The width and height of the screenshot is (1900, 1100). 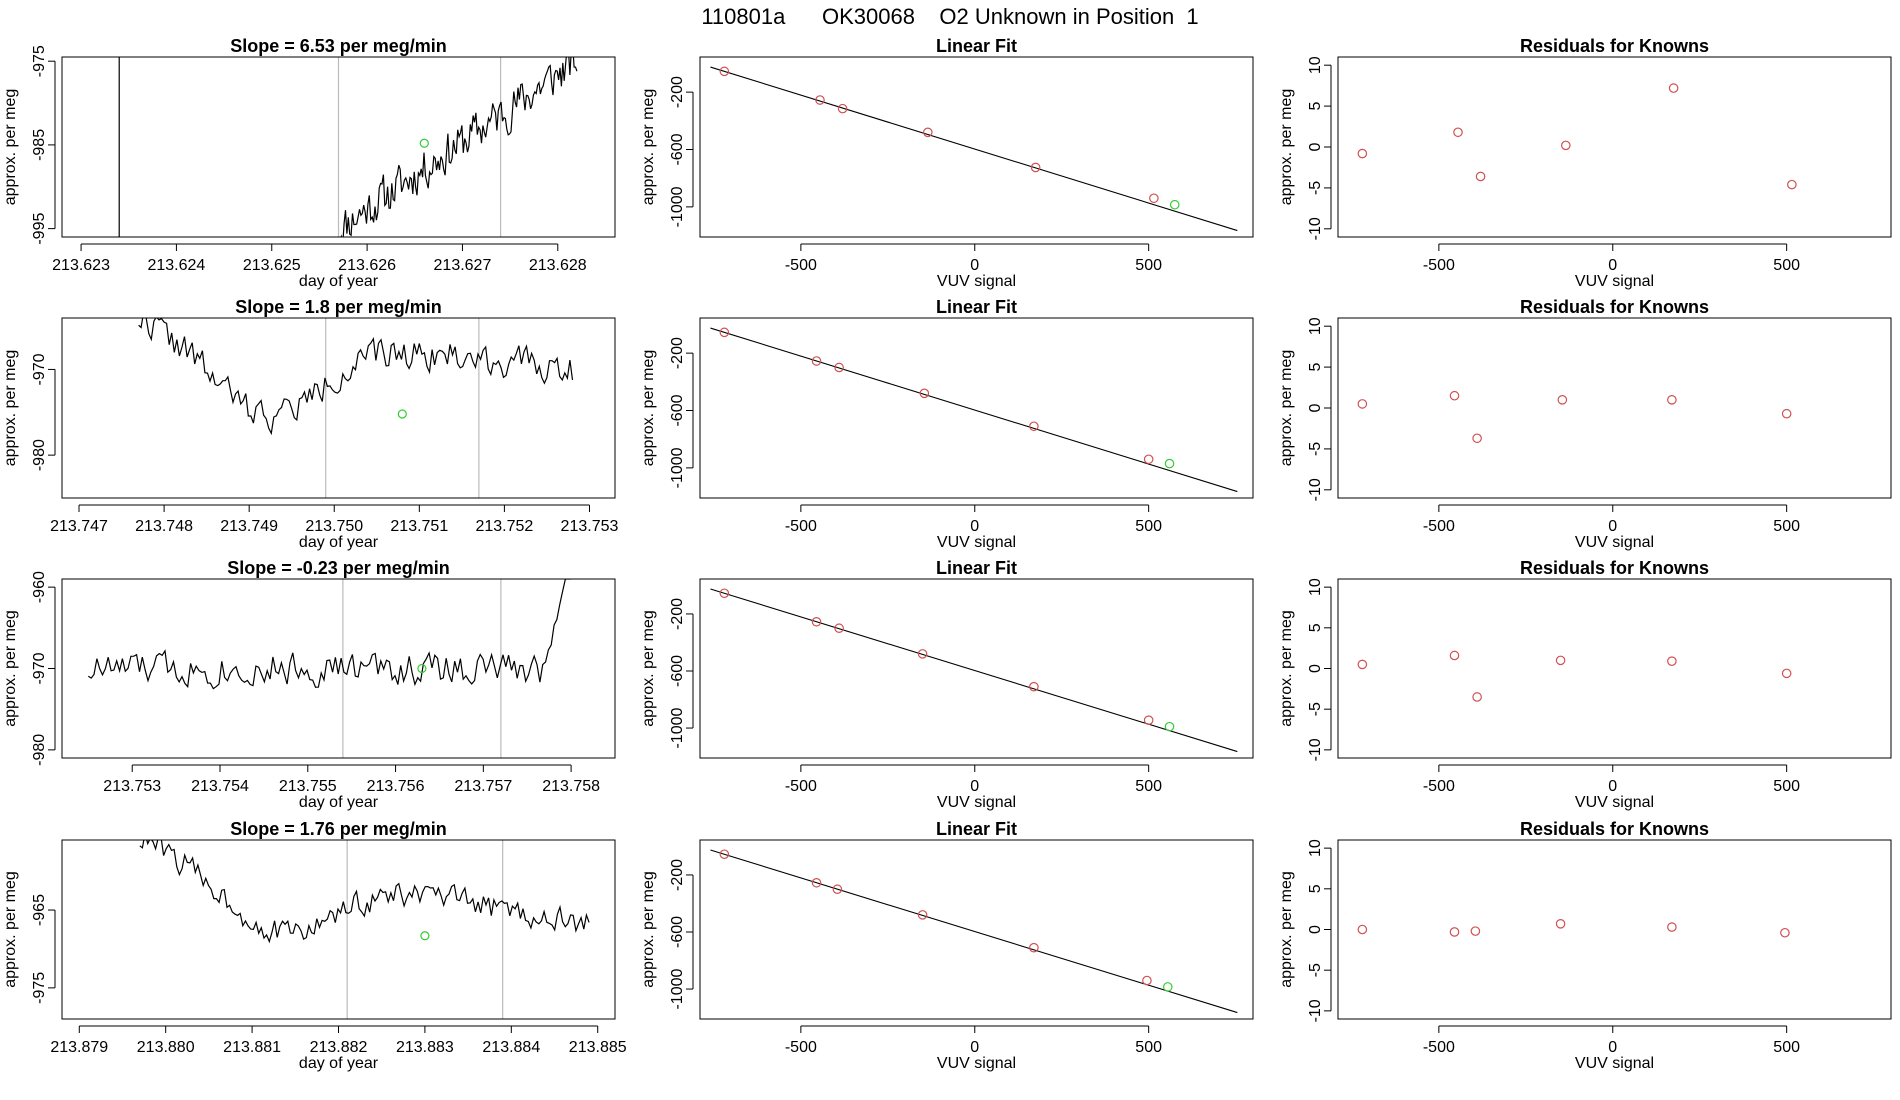 What do you see at coordinates (164, 526) in the screenshot?
I see `x-tick-label: 213.748` at bounding box center [164, 526].